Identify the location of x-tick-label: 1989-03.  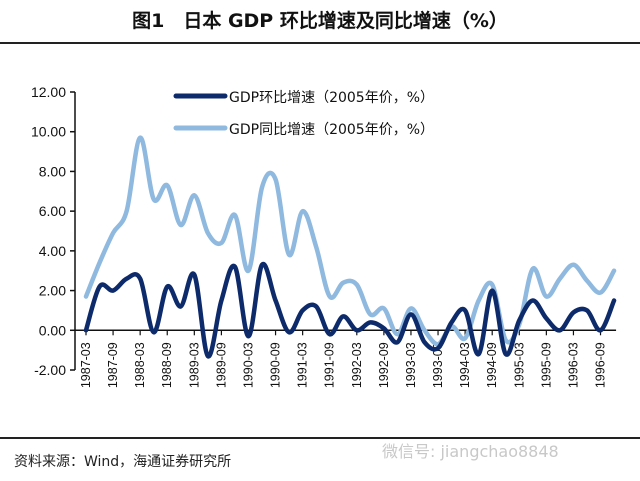
(194, 365).